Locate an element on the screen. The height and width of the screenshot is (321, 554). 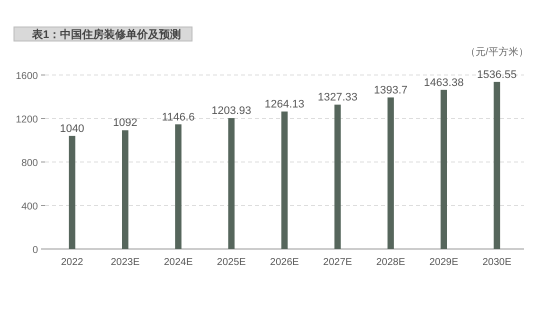
y-tick-label: 800 is located at coordinates (29, 163).